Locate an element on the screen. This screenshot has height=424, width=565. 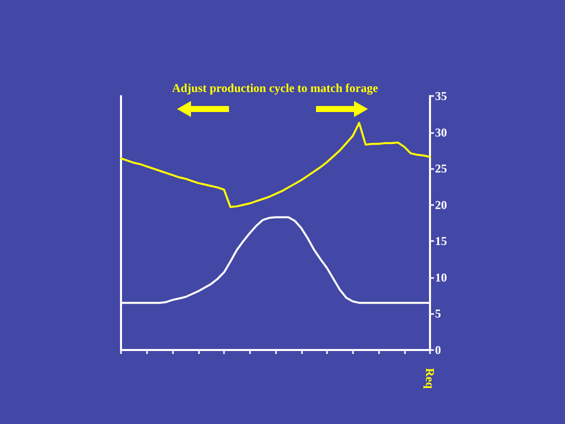
y-tick-label: 30 is located at coordinates (441, 132).